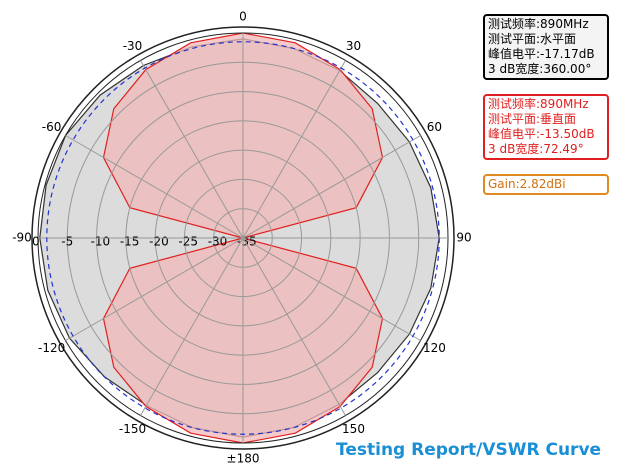 The image size is (622, 476). I want to click on info-line: Gain:2.82dBi, so click(527, 184).